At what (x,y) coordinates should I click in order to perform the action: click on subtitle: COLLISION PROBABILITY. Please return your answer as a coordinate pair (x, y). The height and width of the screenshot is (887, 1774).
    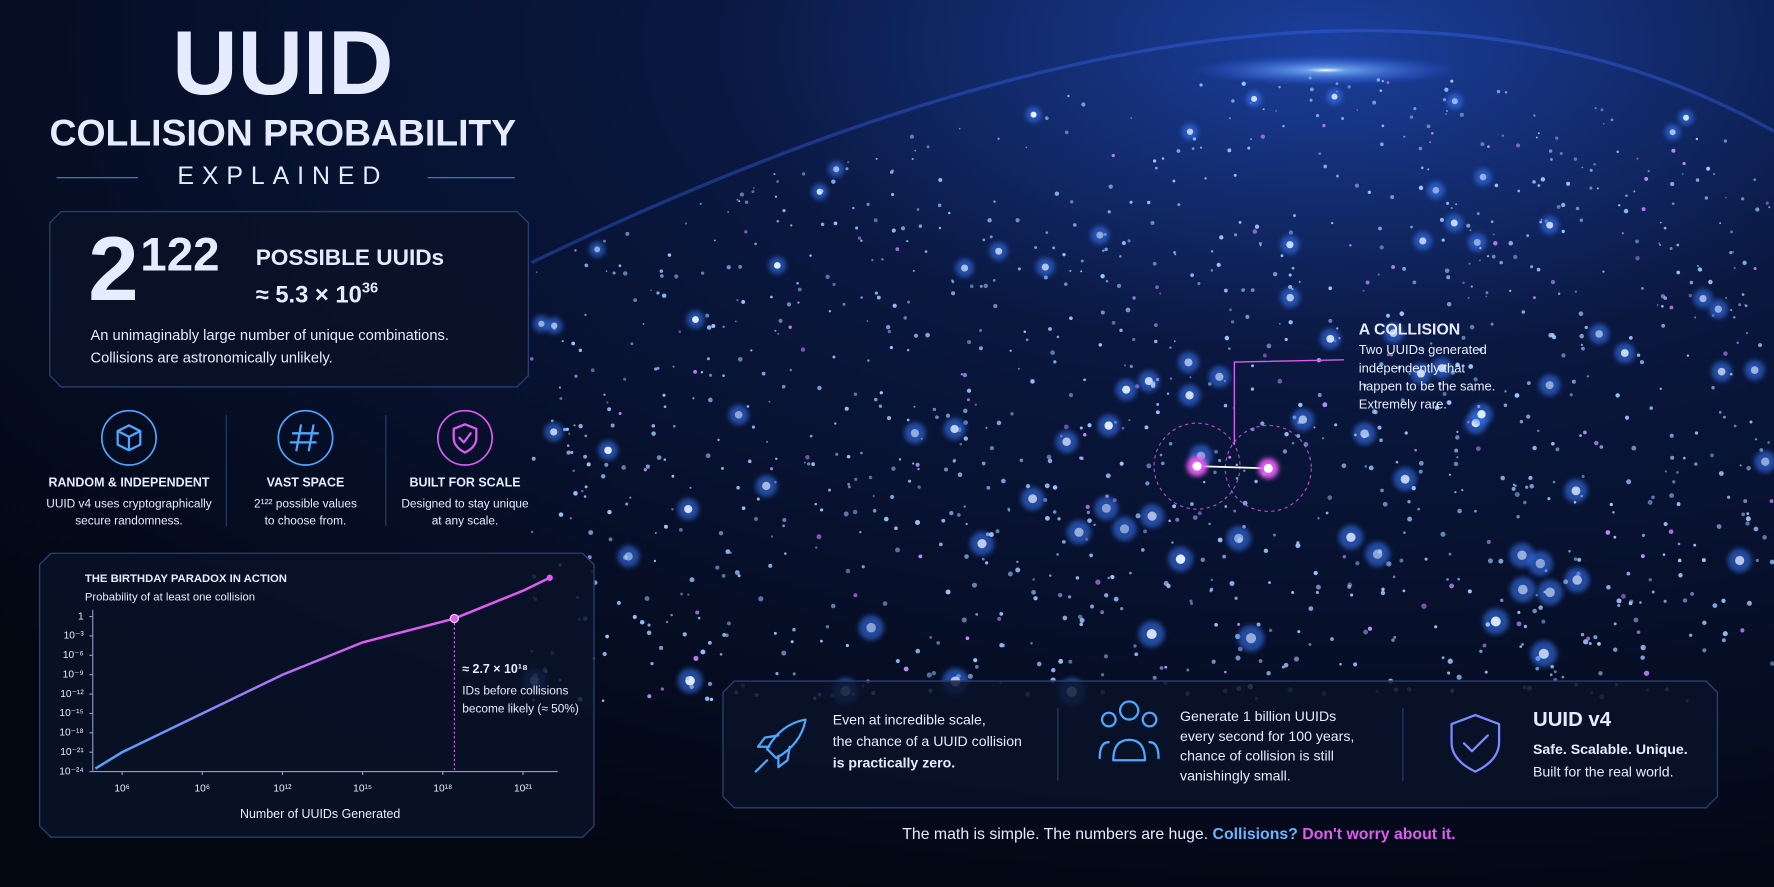
    Looking at the image, I should click on (283, 133).